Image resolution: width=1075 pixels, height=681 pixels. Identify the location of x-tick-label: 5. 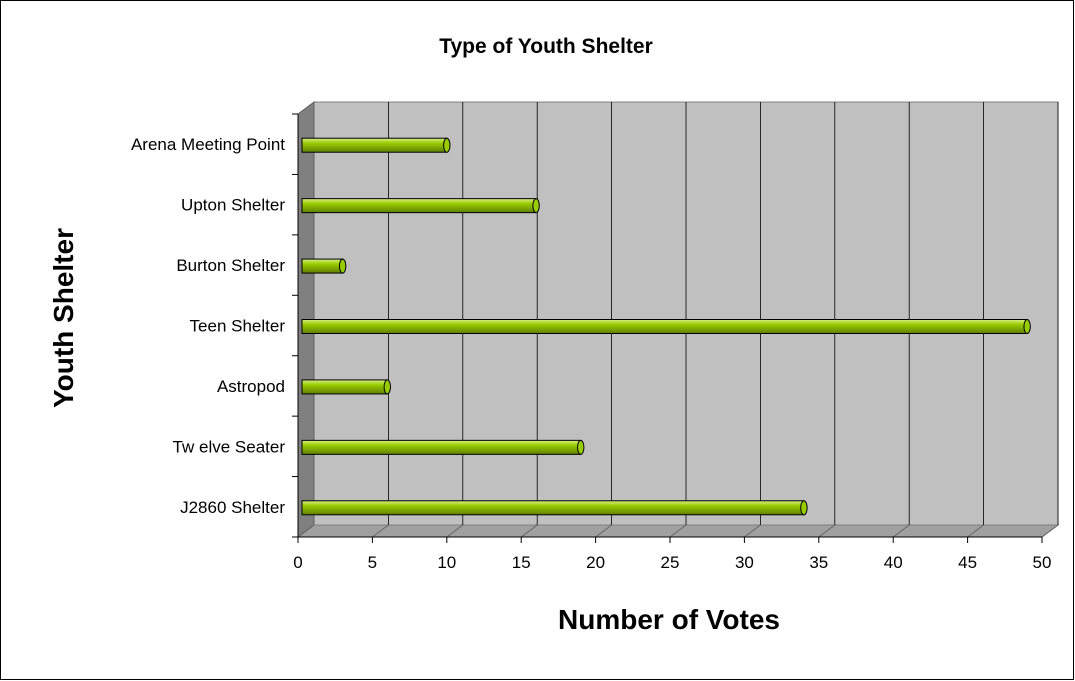
(372, 562).